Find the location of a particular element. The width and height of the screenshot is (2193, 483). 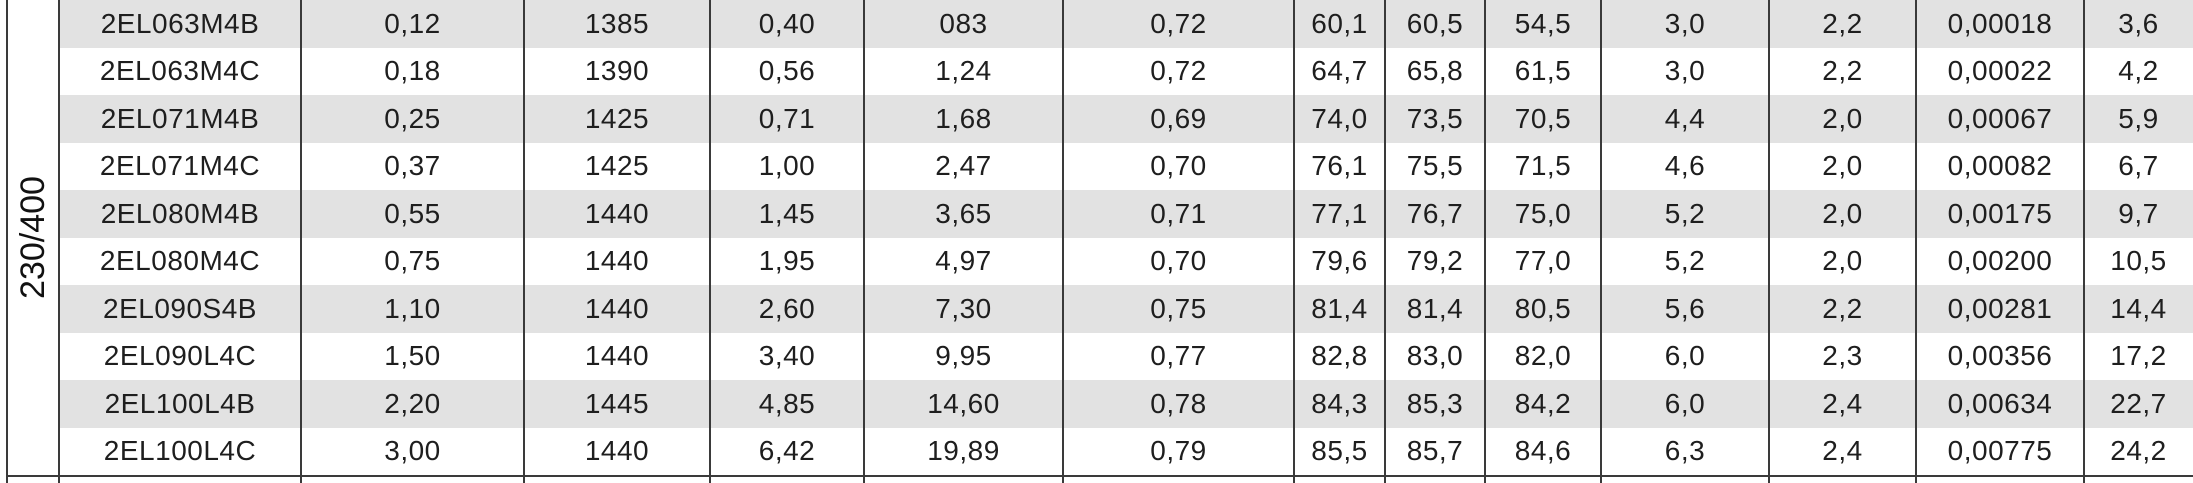

value-cell: 1385 is located at coordinates (617, 23).